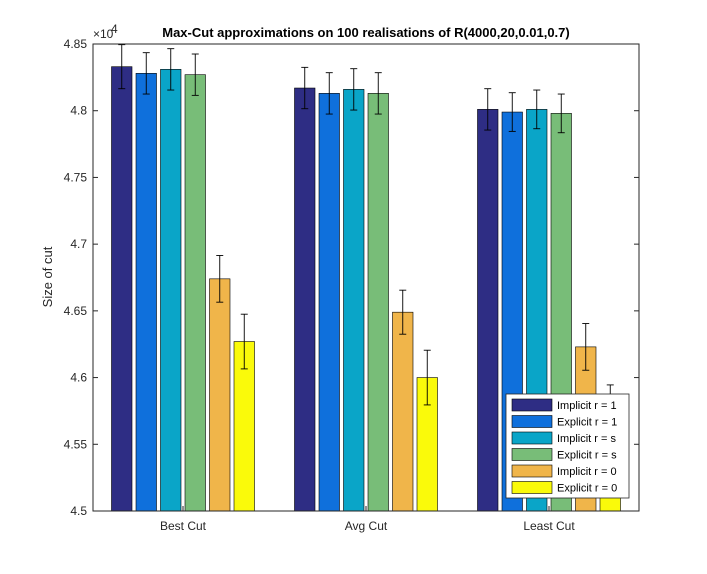  I want to click on y-tick-label: 4.55, so click(76, 444).